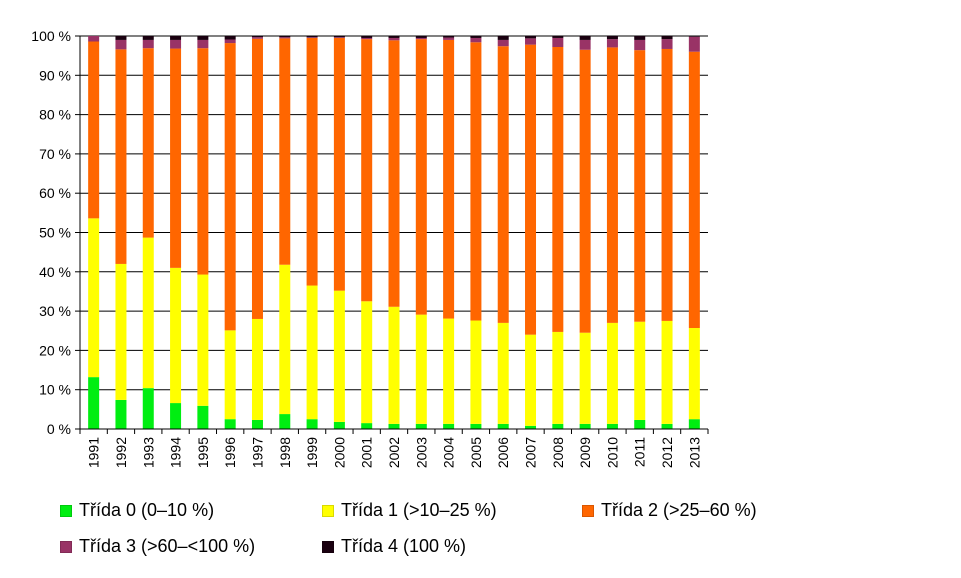 The width and height of the screenshot is (961, 578). Describe the element at coordinates (419, 510) in the screenshot. I see `legend-label: Třída 1 (>10–25 %)` at that location.